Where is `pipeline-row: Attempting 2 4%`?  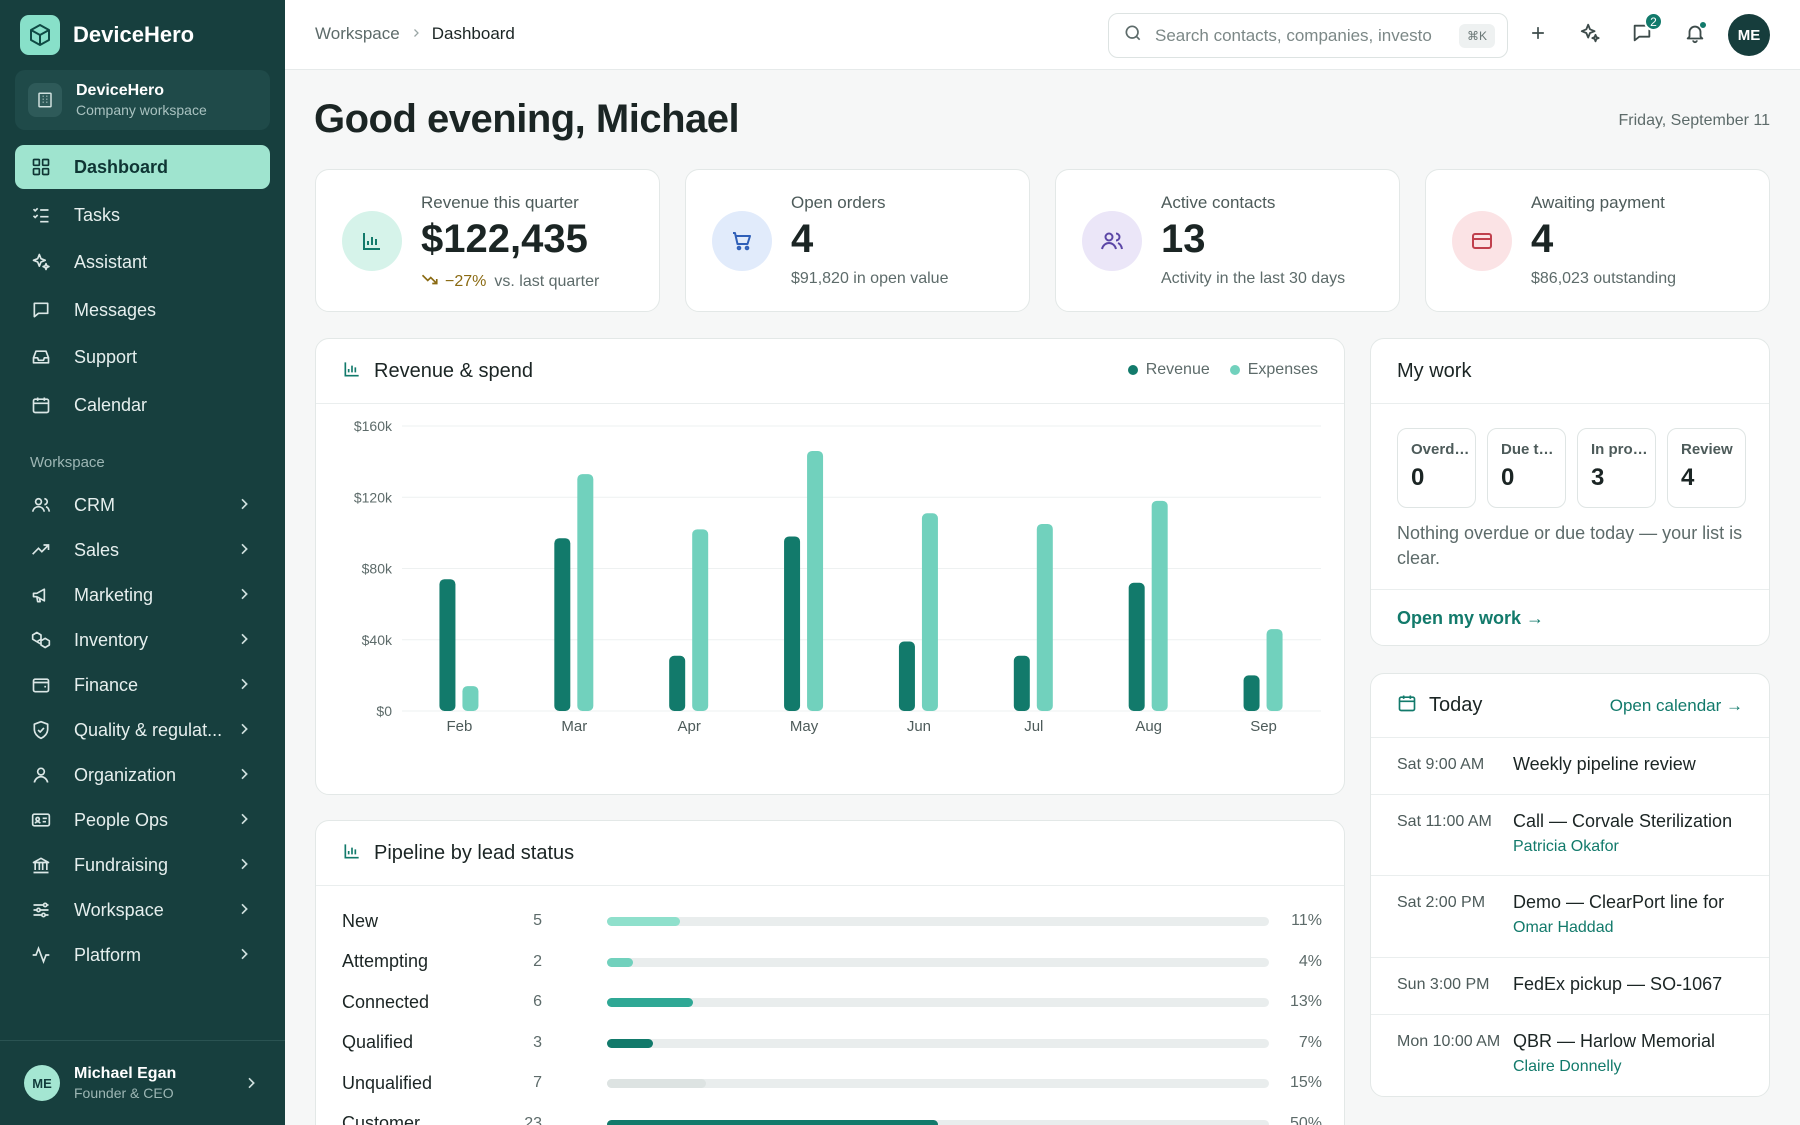 pipeline-row: Attempting 2 4% is located at coordinates (832, 962).